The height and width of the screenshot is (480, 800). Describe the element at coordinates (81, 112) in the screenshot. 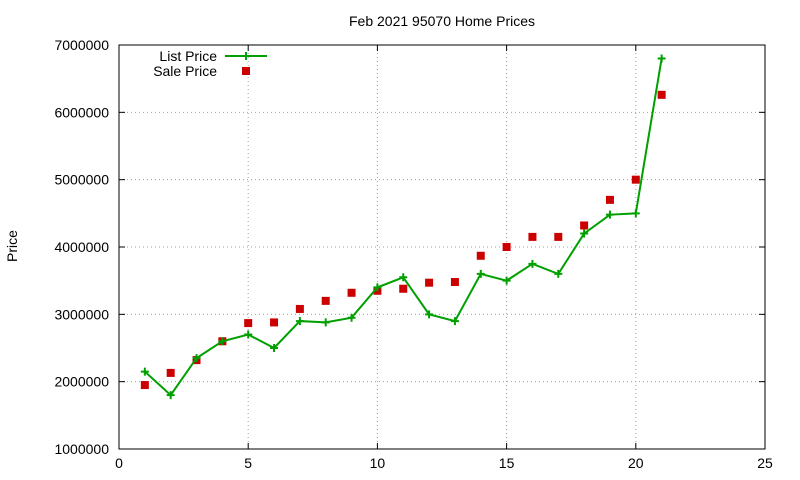

I see `y-tick-label: 6000000` at that location.